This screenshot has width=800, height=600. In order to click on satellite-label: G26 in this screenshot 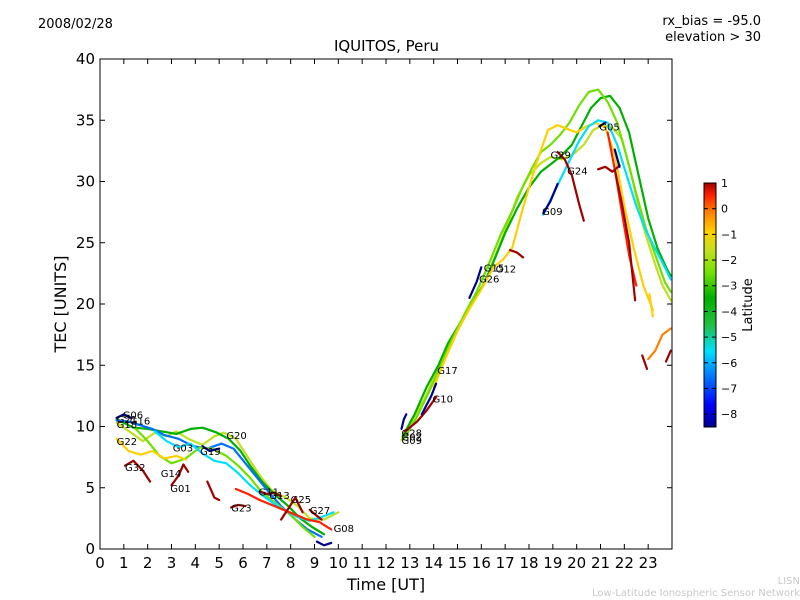, I will do `click(489, 279)`.